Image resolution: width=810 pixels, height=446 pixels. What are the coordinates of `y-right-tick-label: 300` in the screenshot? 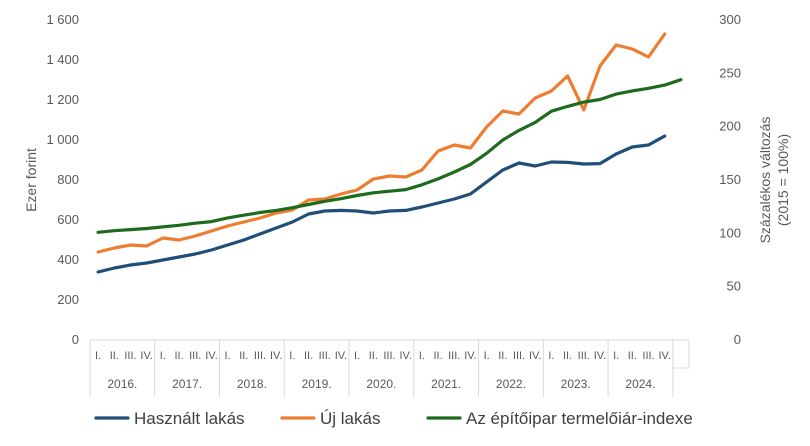 It's located at (730, 19).